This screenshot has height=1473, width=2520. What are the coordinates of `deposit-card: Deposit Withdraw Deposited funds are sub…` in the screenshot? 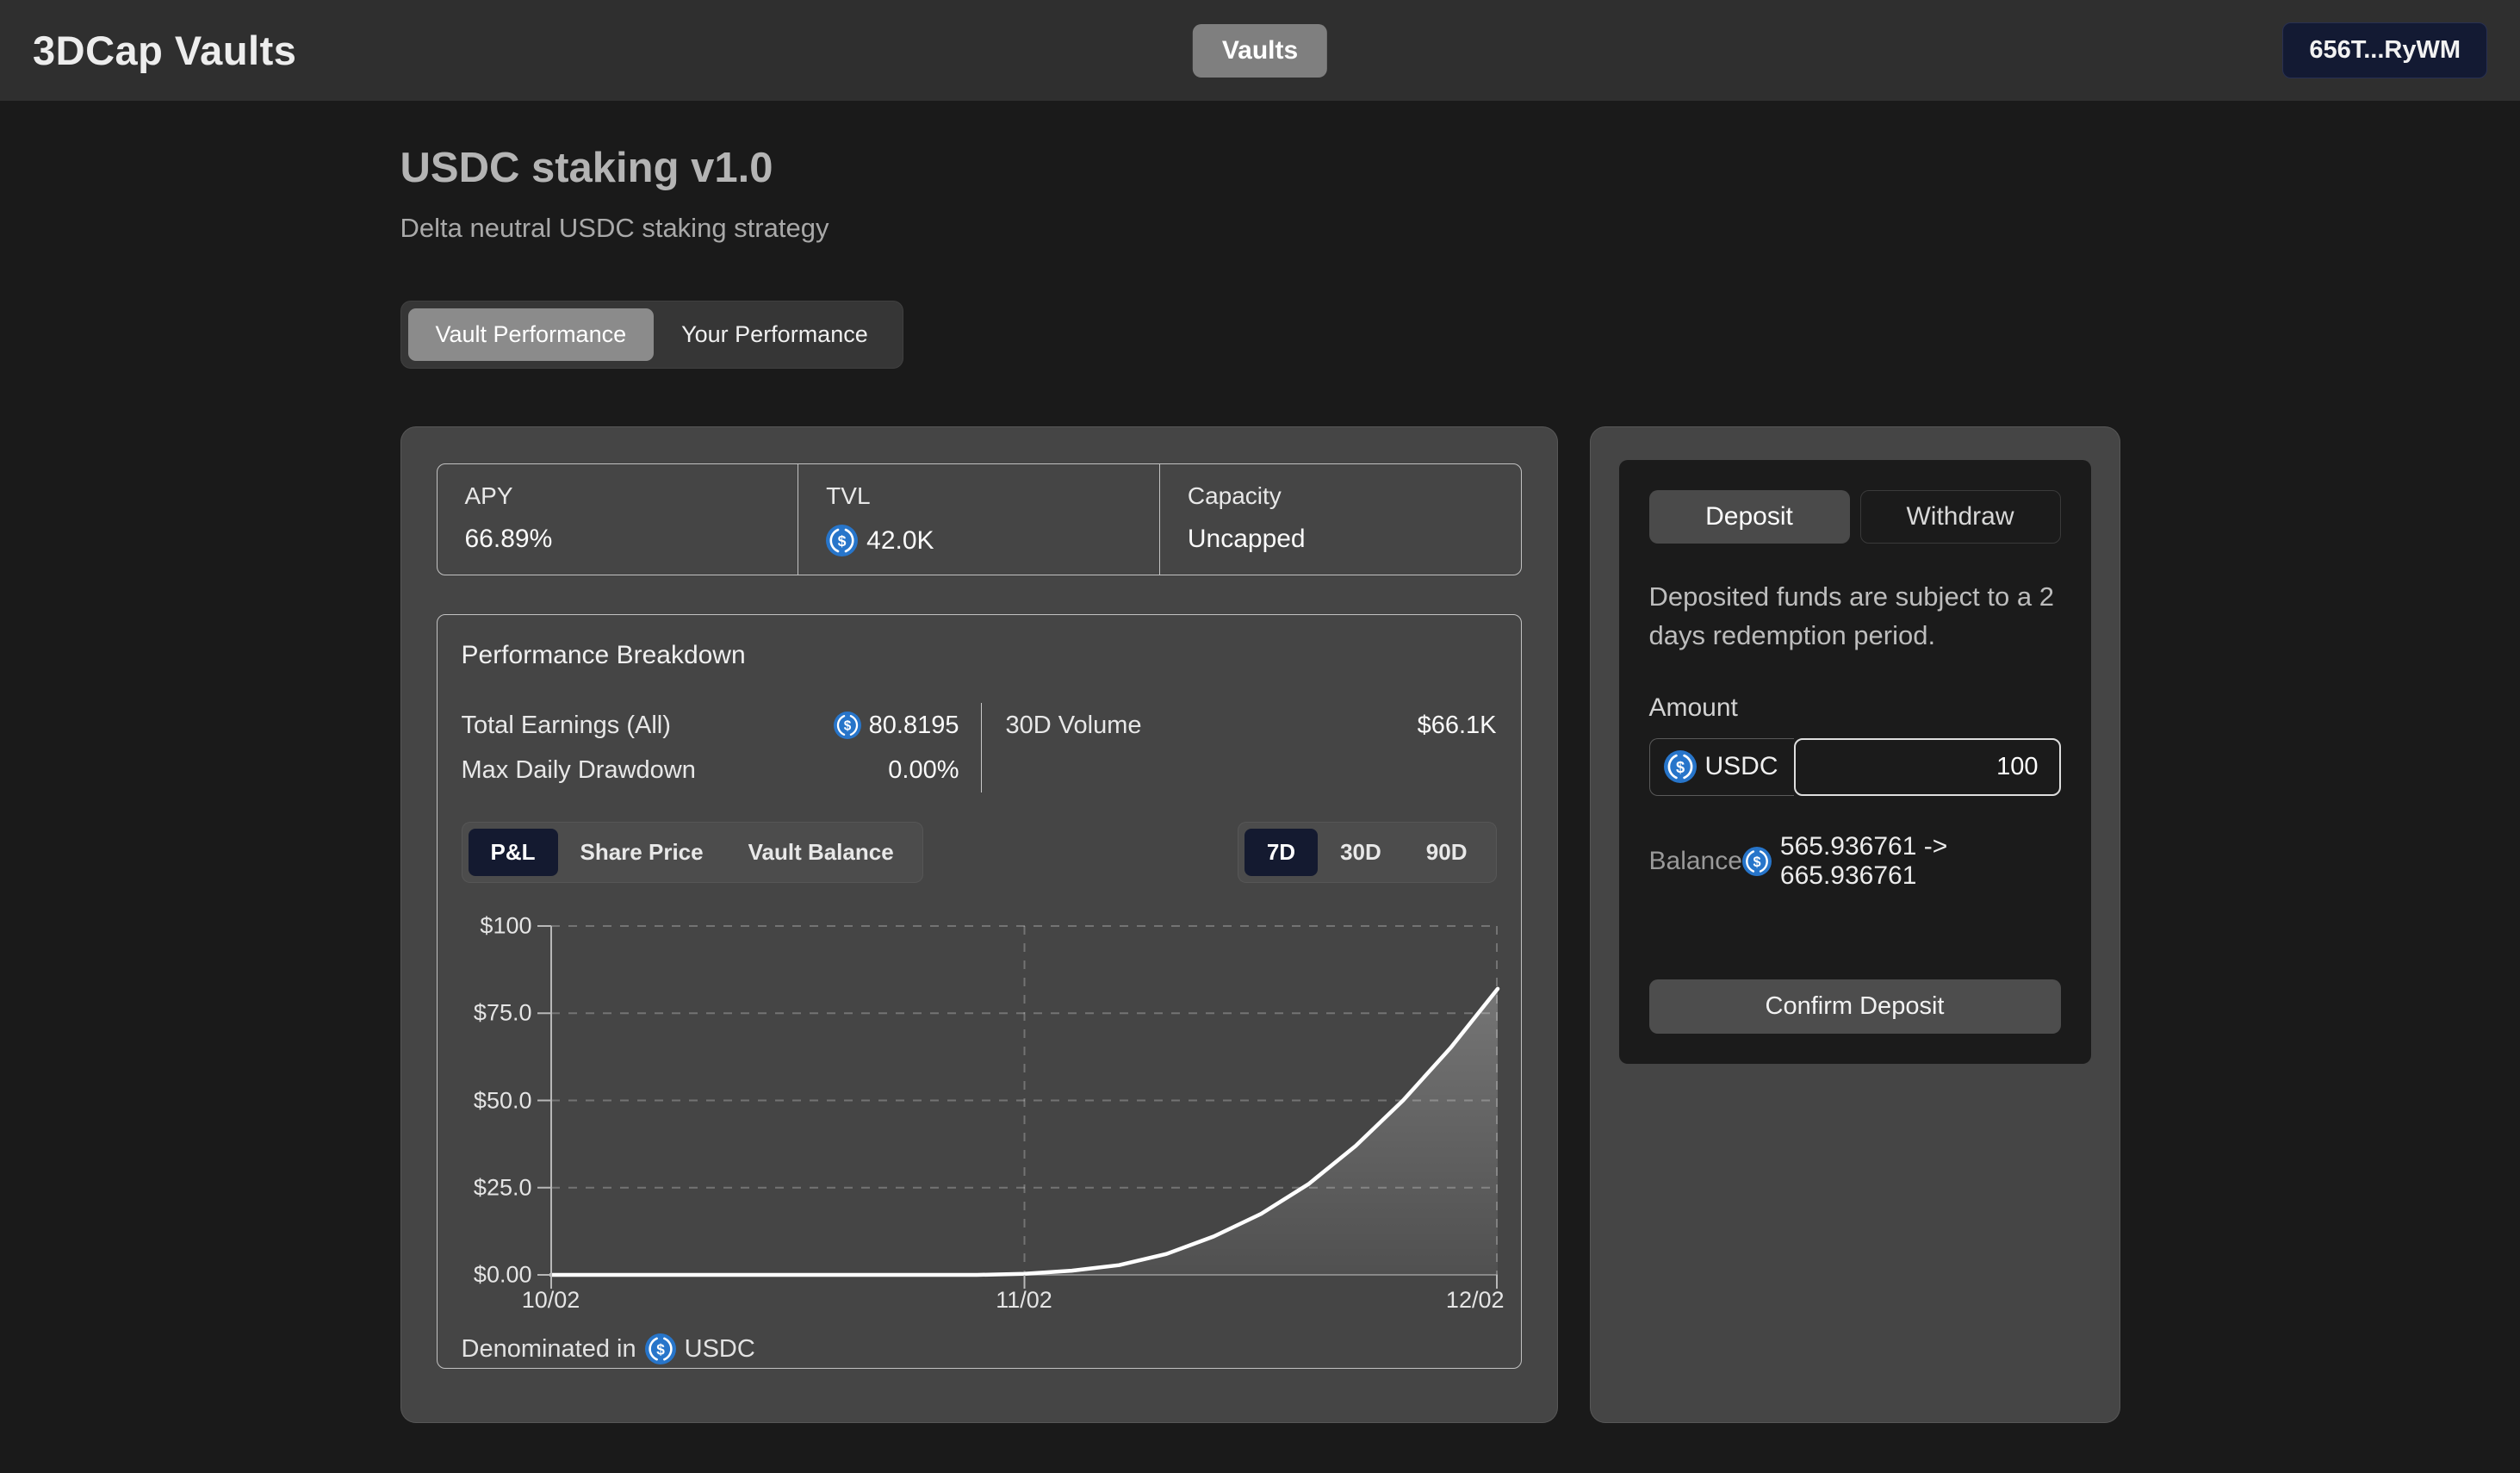 It's located at (1855, 762).